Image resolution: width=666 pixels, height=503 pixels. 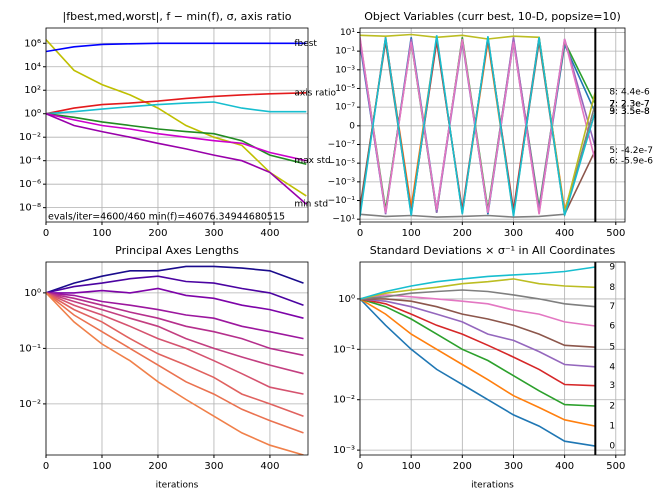 I want to click on series-label: 6, so click(x=612, y=327).